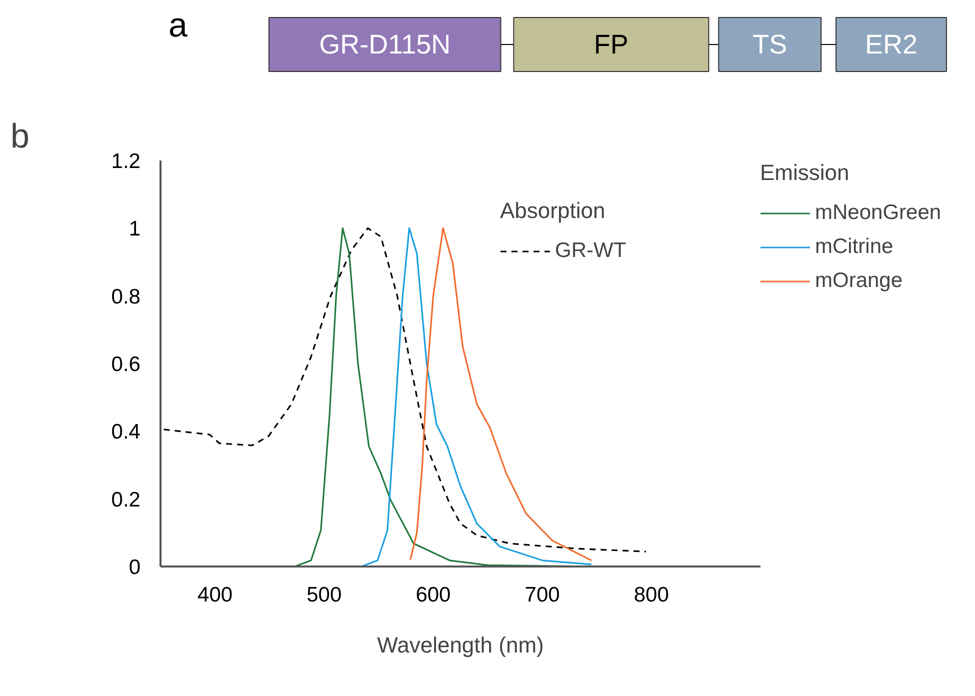  What do you see at coordinates (215, 595) in the screenshot?
I see `x-tick-label: 400` at bounding box center [215, 595].